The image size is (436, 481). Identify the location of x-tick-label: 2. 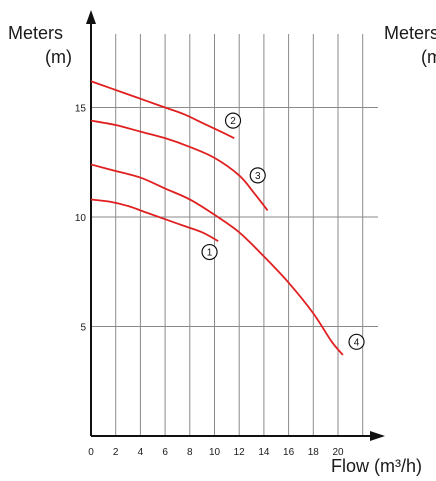
(116, 452).